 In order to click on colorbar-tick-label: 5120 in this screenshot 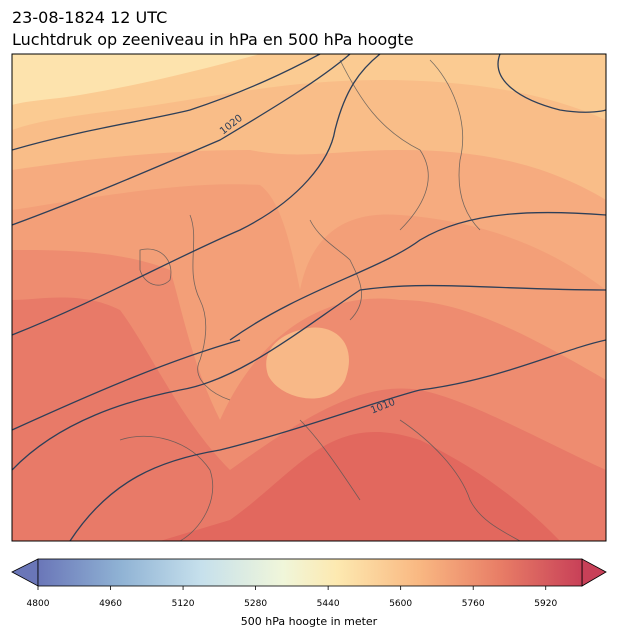, I will do `click(183, 604)`.